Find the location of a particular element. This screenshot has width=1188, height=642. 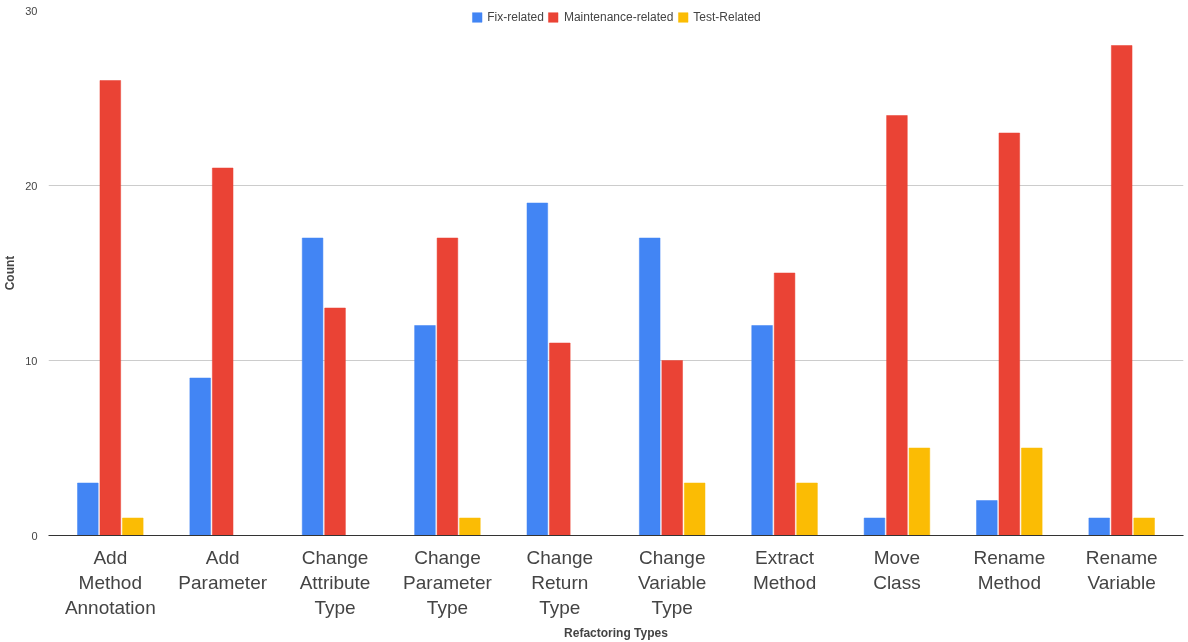

x-tick-label: Rename Variable is located at coordinates (1121, 569).